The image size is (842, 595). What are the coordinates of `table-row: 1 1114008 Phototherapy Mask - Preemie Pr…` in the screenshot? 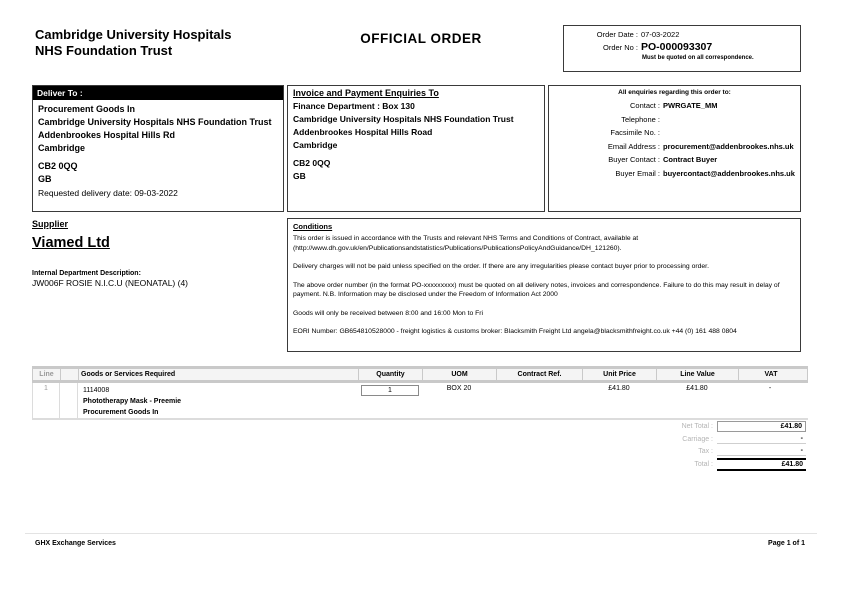 It's located at (420, 401).